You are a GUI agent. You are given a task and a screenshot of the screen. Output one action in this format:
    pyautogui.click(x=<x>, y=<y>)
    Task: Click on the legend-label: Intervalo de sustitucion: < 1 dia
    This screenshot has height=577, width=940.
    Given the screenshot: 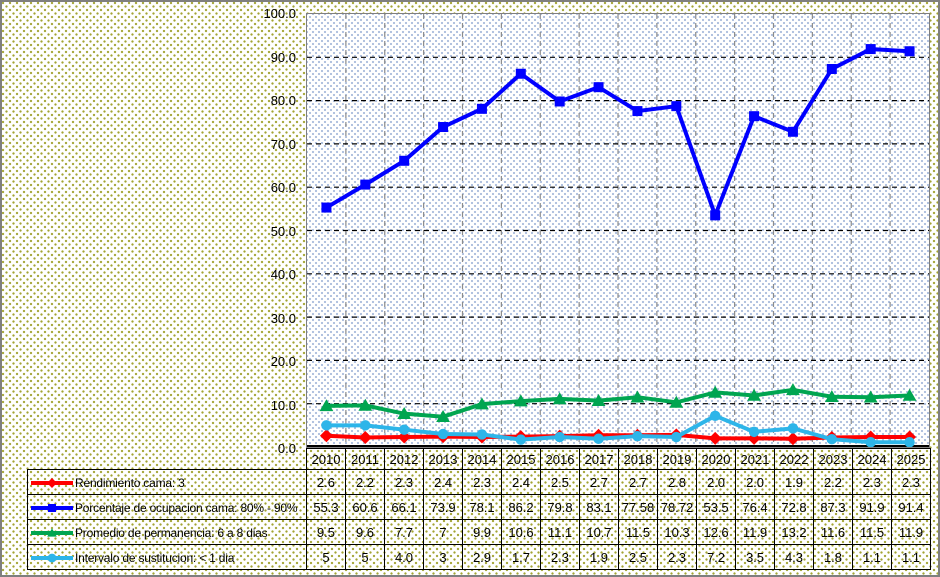 What is the action you would take?
    pyautogui.click(x=155, y=557)
    